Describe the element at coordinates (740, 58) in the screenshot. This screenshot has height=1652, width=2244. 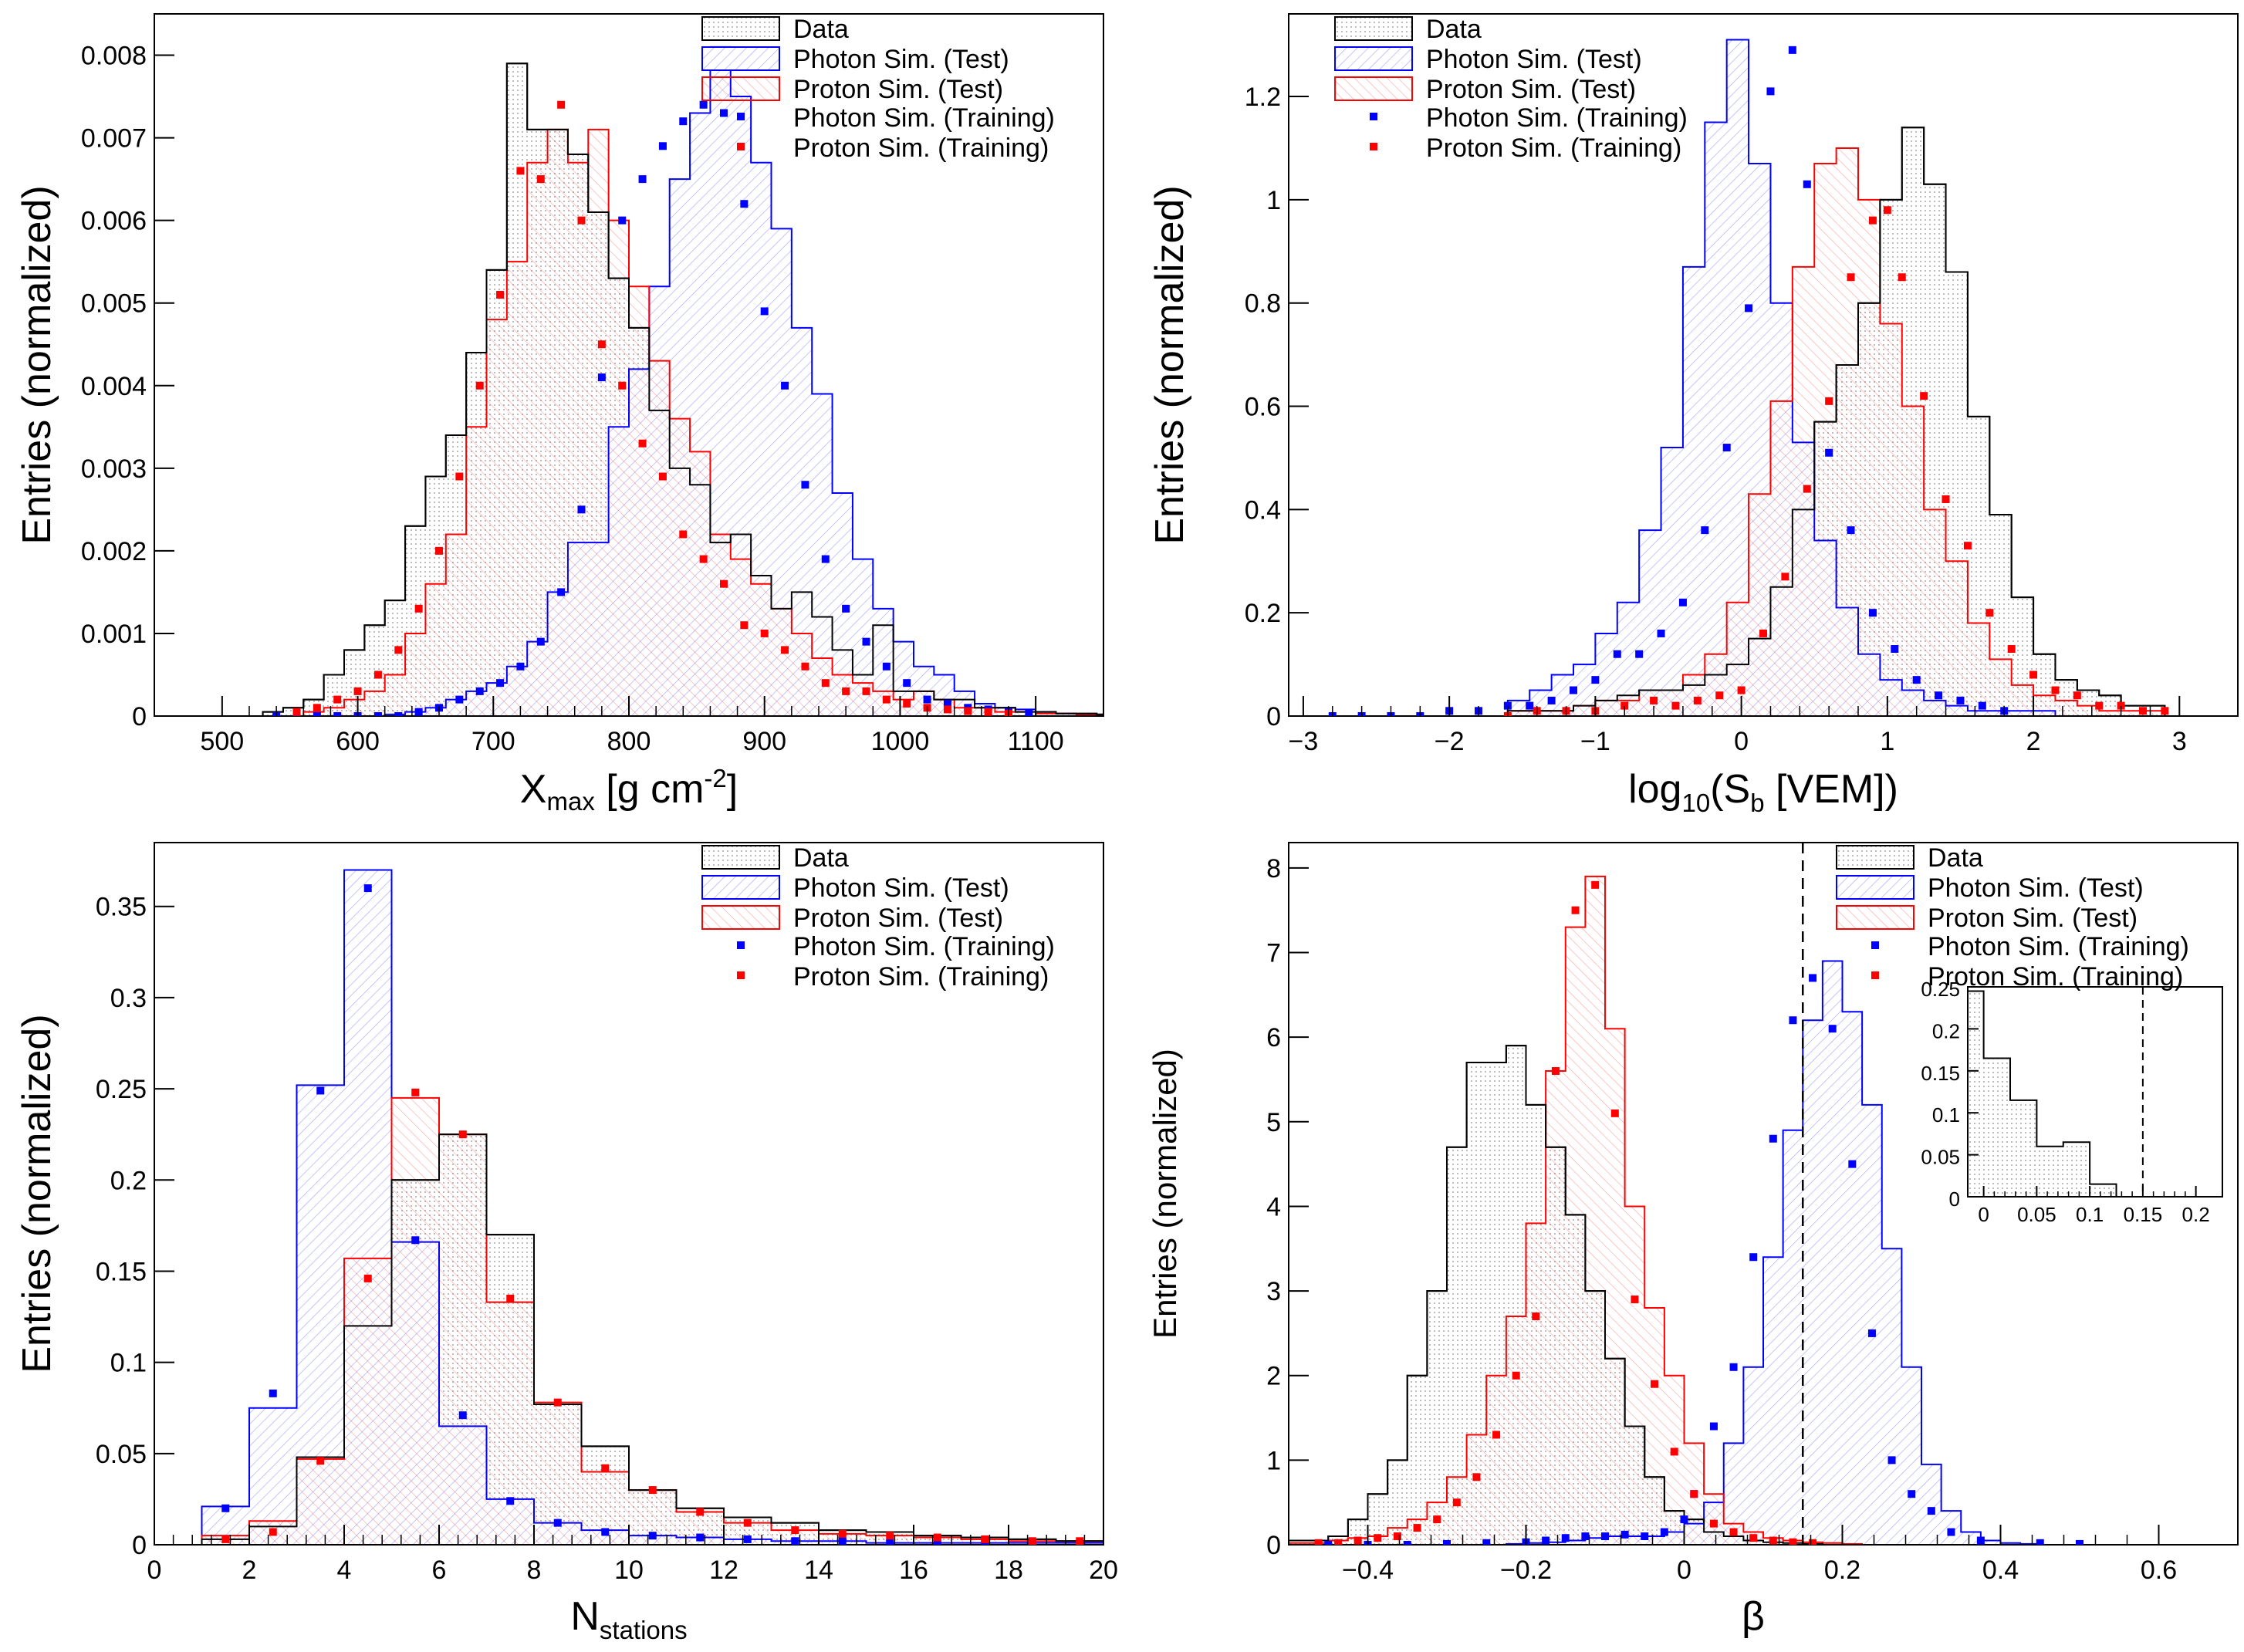
I see `legend-swatch-photon-test` at that location.